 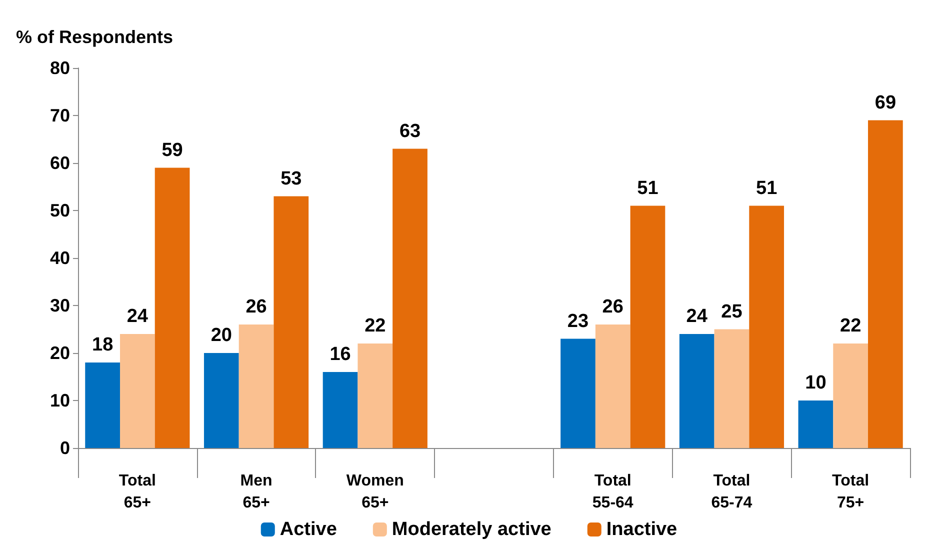 What do you see at coordinates (60, 68) in the screenshot?
I see `y-tick-label: 80` at bounding box center [60, 68].